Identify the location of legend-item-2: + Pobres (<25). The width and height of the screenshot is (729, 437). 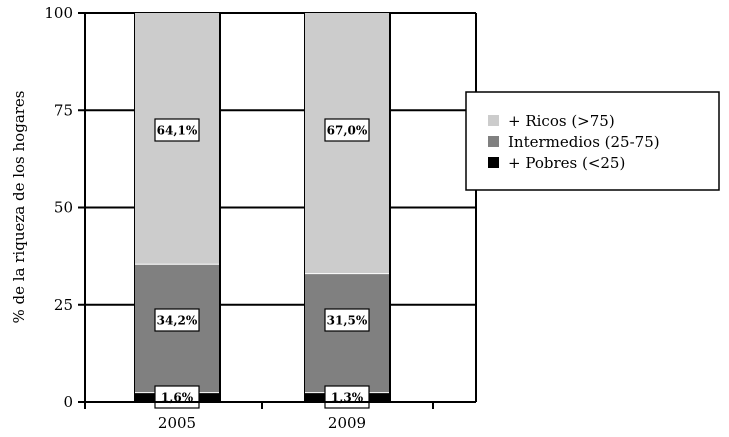
(556, 163).